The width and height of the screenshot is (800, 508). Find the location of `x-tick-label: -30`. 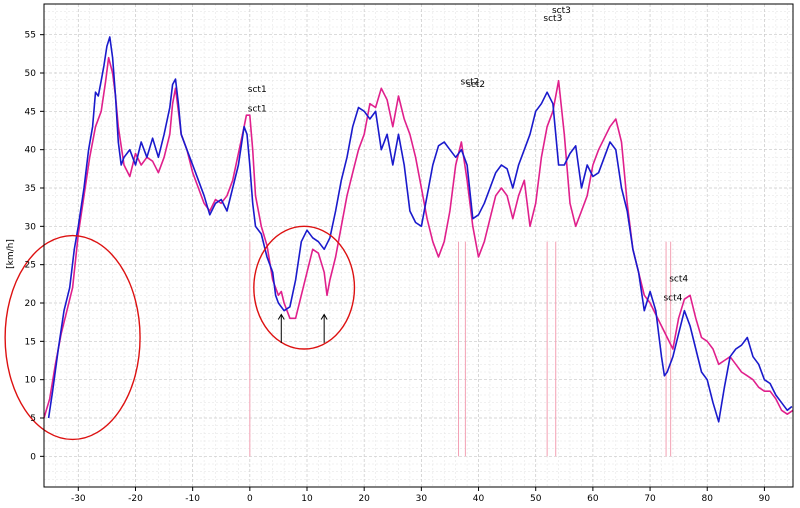

x-tick-label: -30 is located at coordinates (78, 499).